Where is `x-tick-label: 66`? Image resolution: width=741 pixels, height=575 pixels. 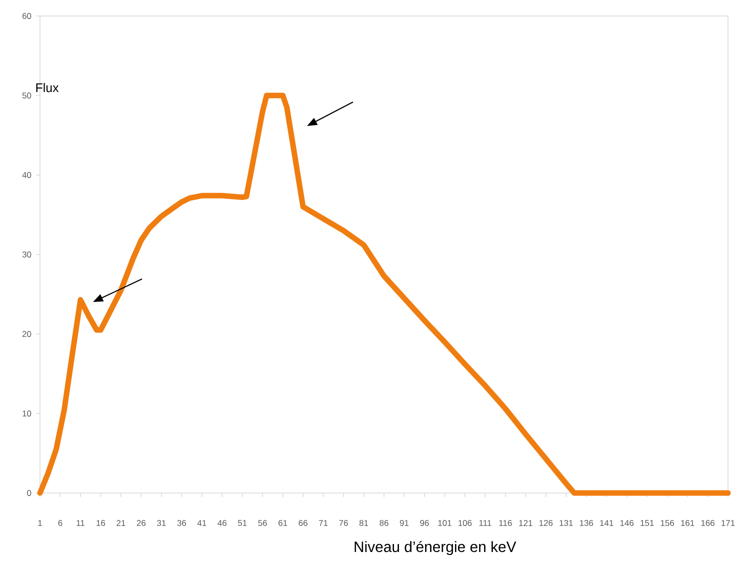 x-tick-label: 66 is located at coordinates (303, 523).